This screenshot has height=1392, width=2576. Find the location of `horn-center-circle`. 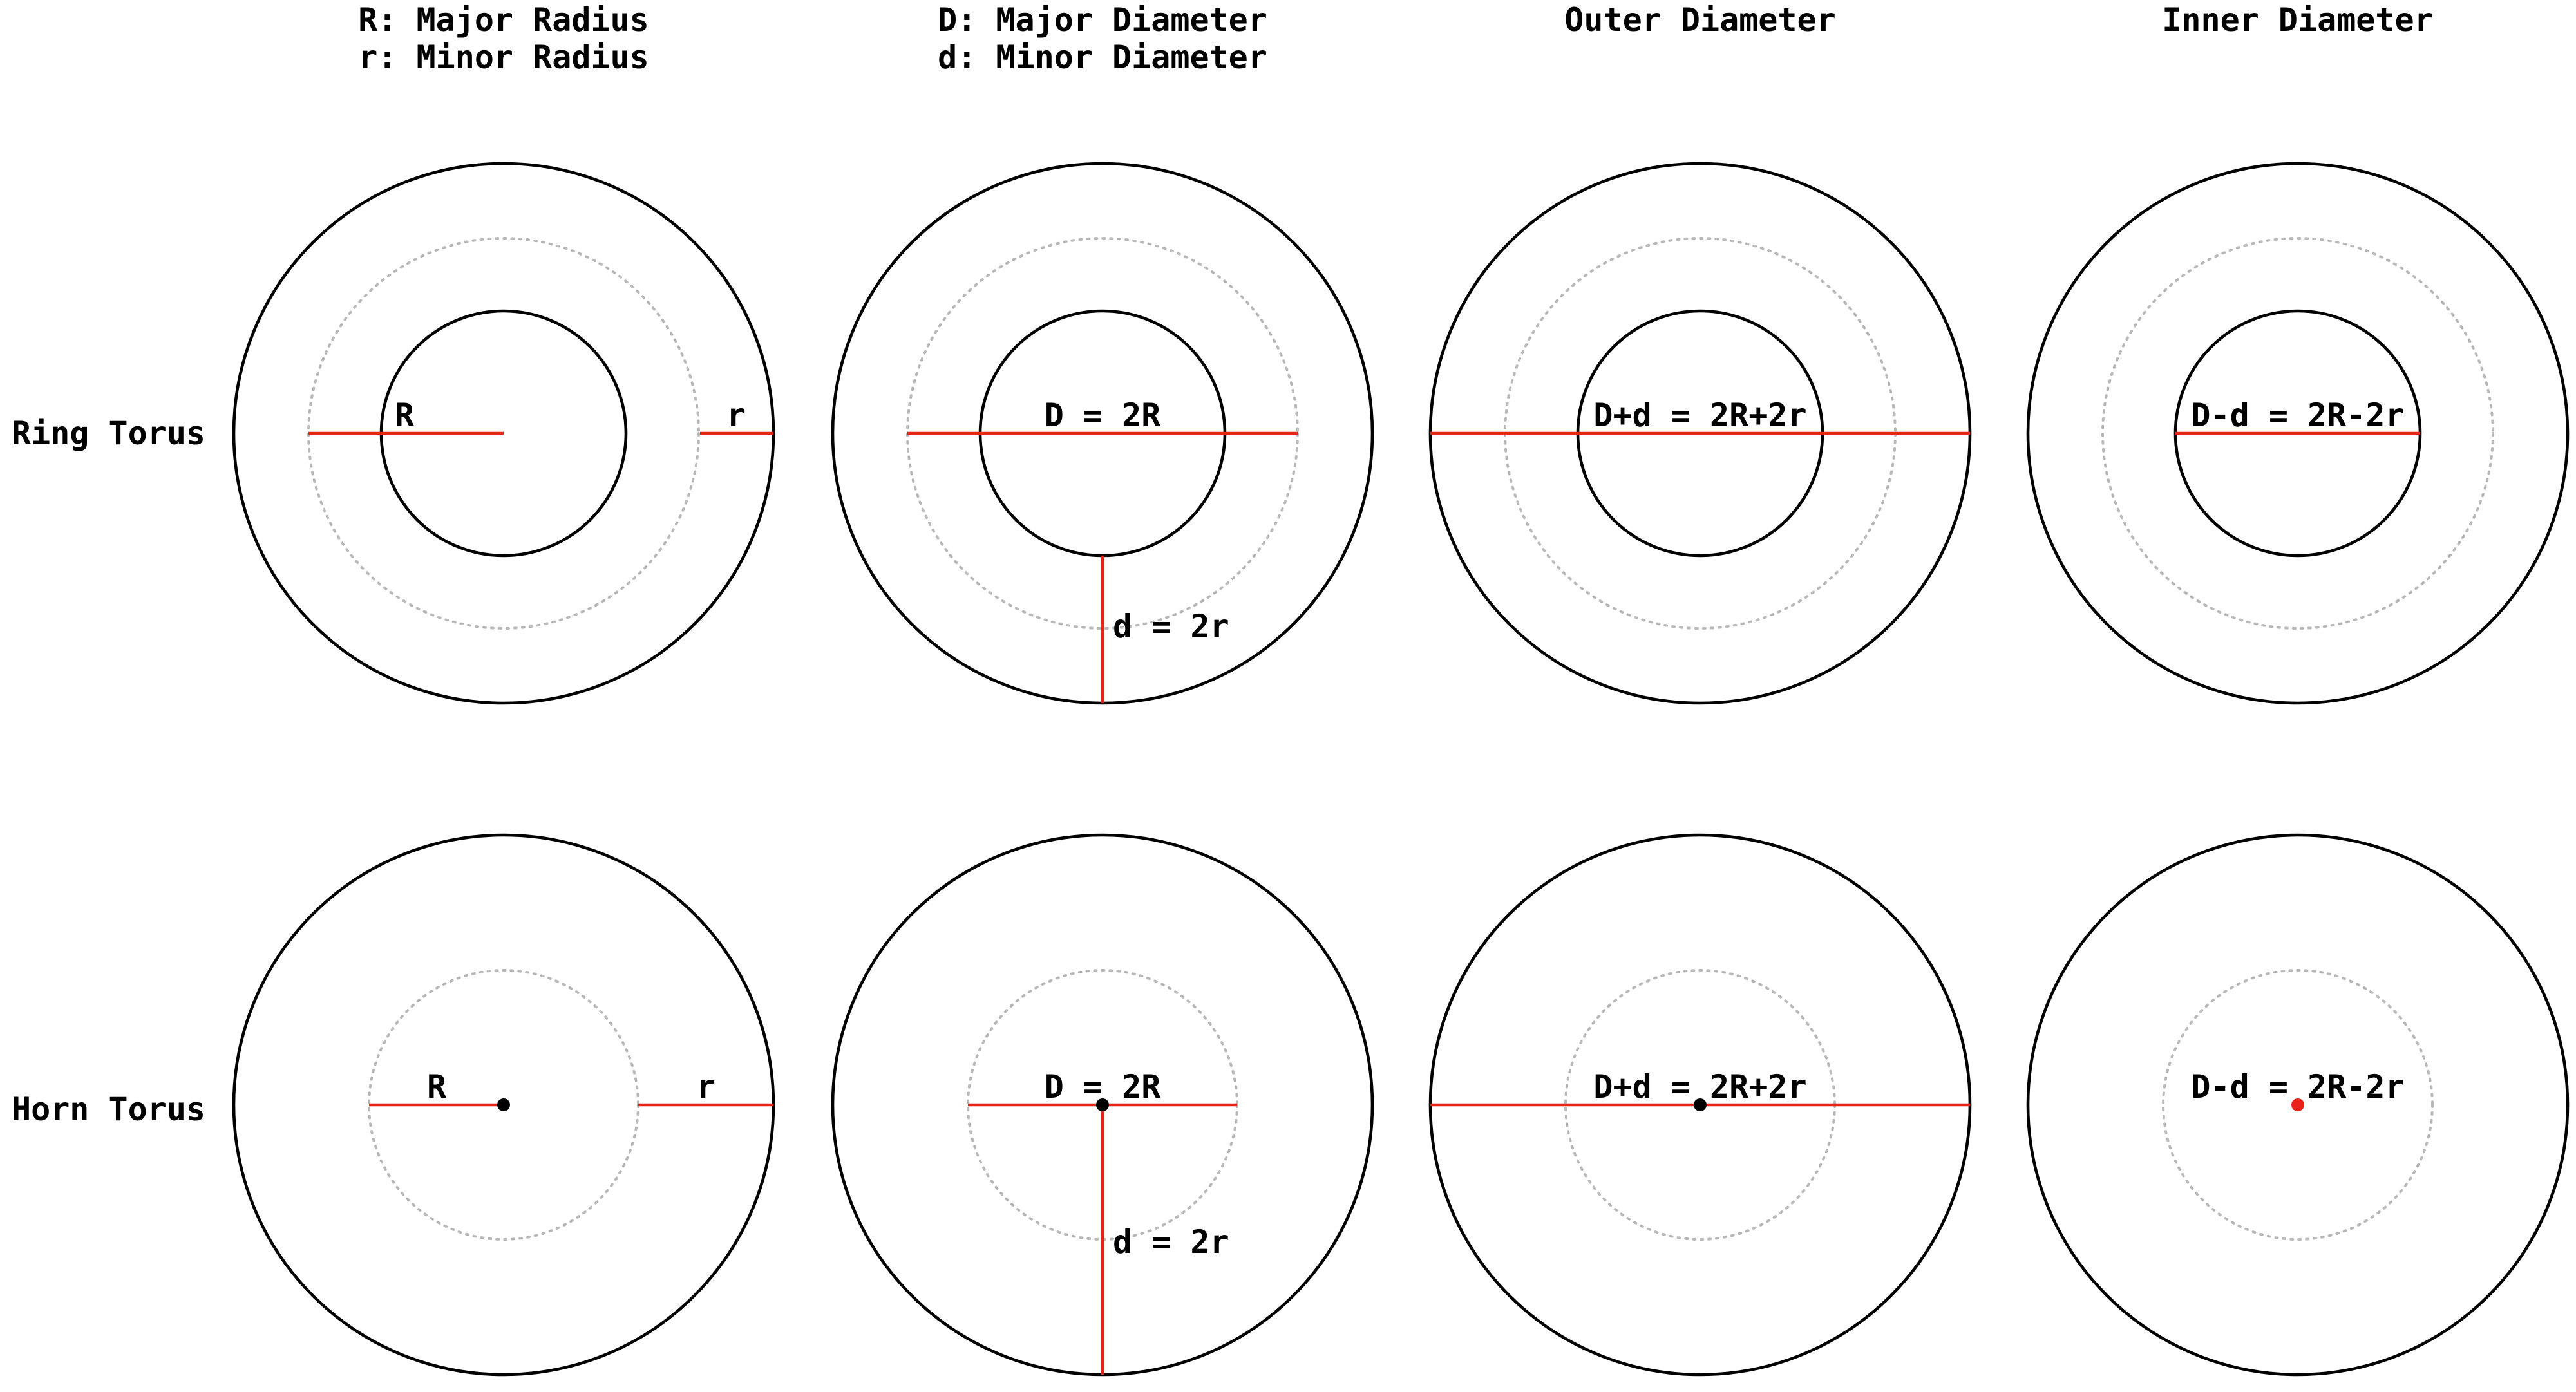

horn-center-circle is located at coordinates (2298, 1105).